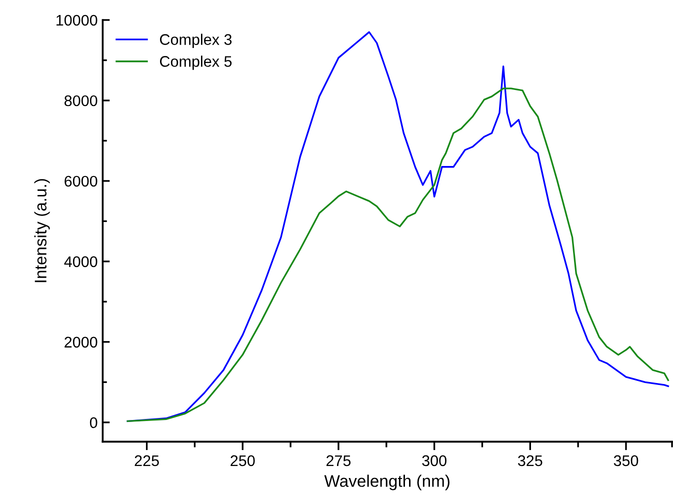 Image resolution: width=673 pixels, height=499 pixels. Describe the element at coordinates (338, 460) in the screenshot. I see `x-tick-label: 275` at that location.